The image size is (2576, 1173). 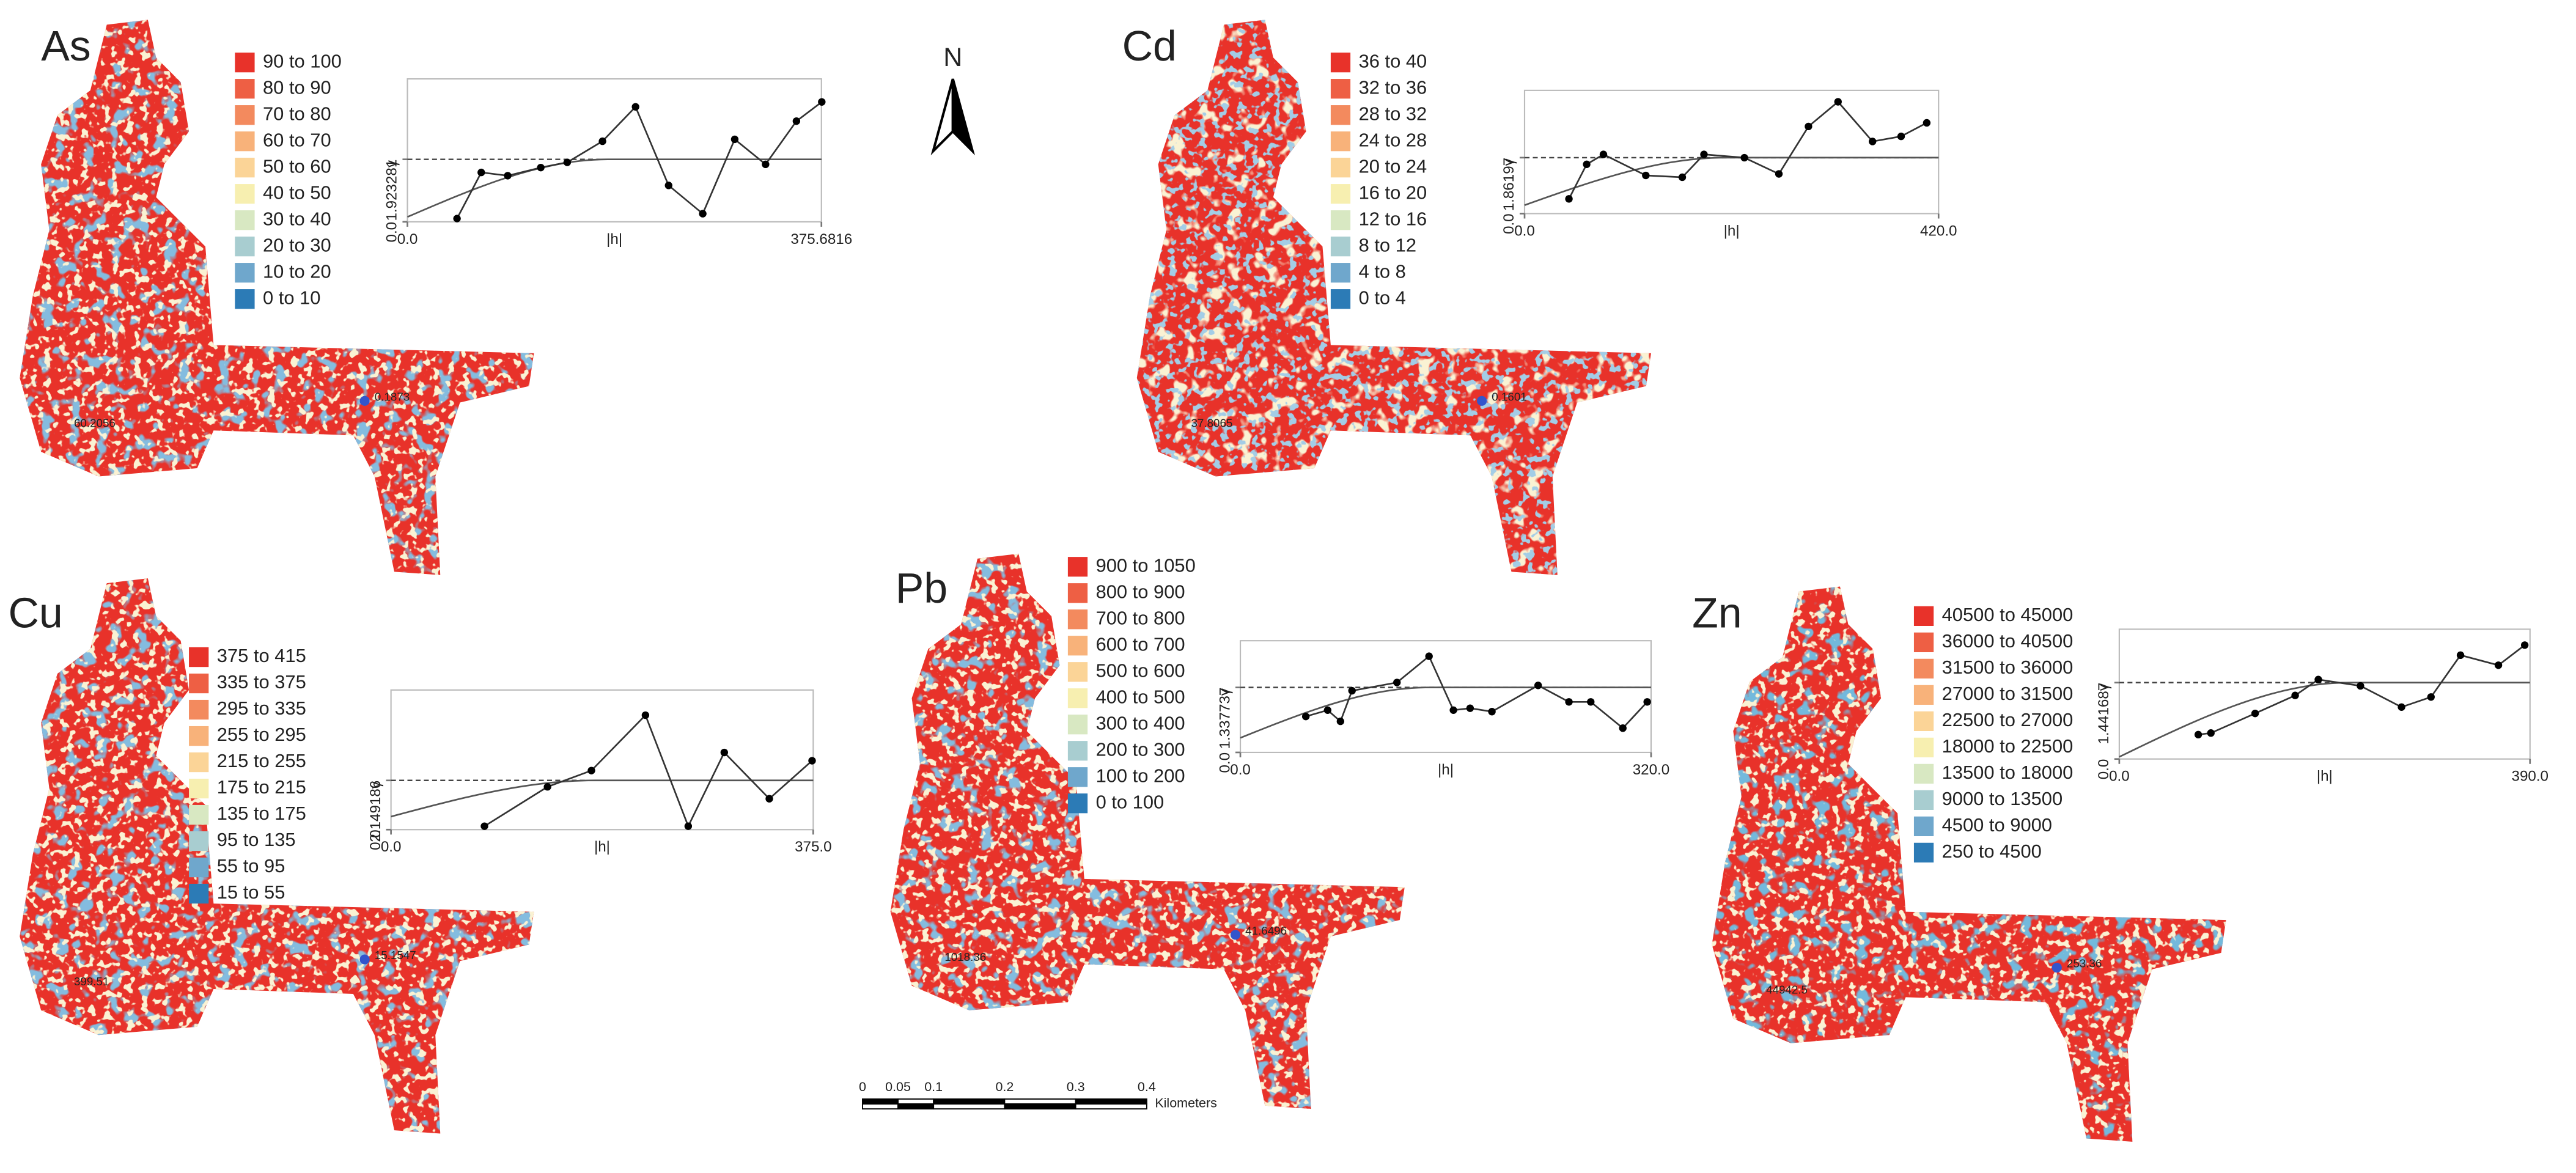 What do you see at coordinates (862, 1086) in the screenshot?
I see `scale-tick-label: 0` at bounding box center [862, 1086].